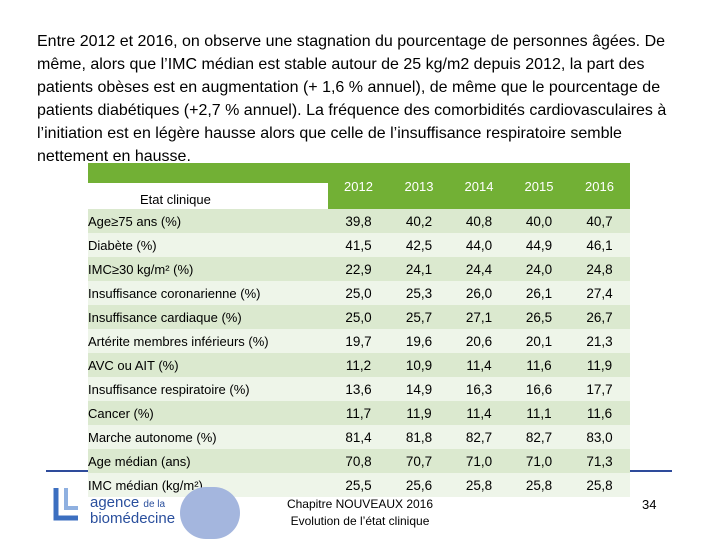 This screenshot has height=540, width=720. Describe the element at coordinates (599, 341) in the screenshot. I see `row-value: 21,3` at that location.